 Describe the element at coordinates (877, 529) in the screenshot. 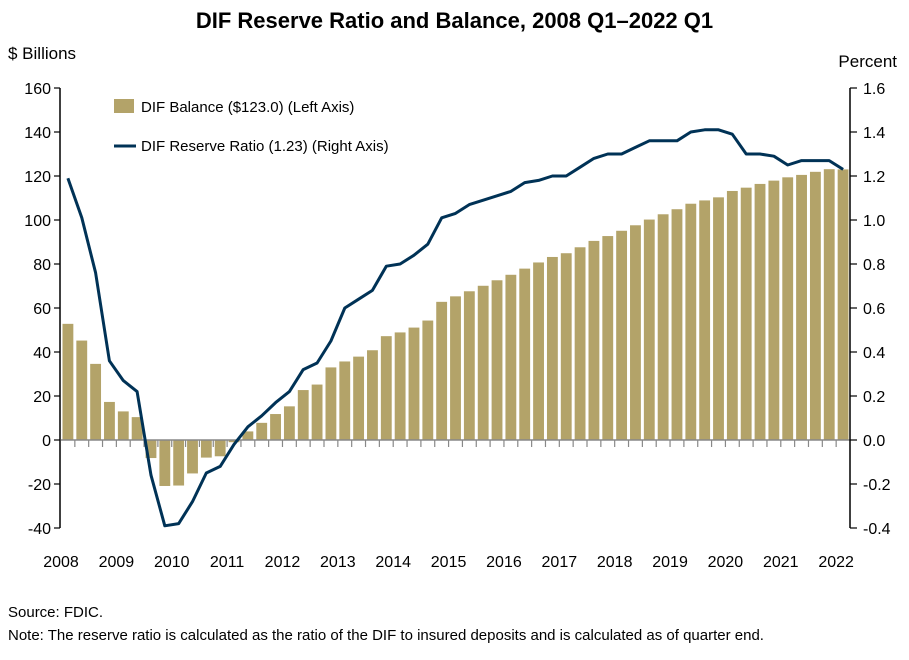

I see `right-y-tick-label: -0.4` at that location.